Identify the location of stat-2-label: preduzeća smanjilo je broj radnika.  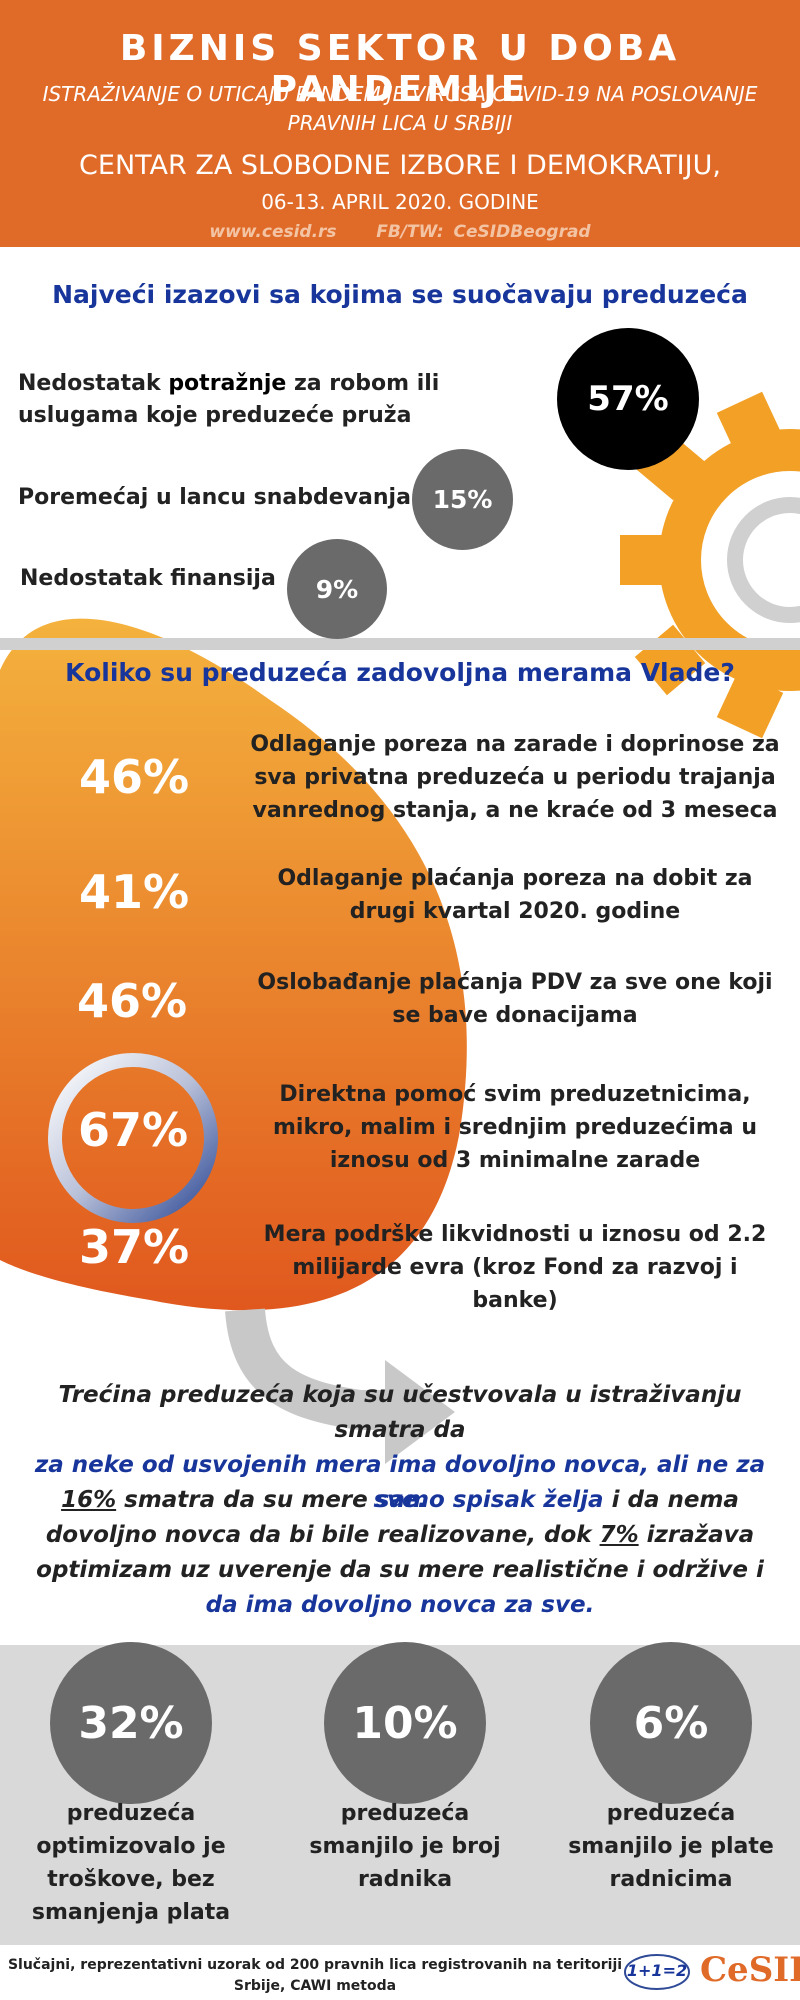
(405, 1846).